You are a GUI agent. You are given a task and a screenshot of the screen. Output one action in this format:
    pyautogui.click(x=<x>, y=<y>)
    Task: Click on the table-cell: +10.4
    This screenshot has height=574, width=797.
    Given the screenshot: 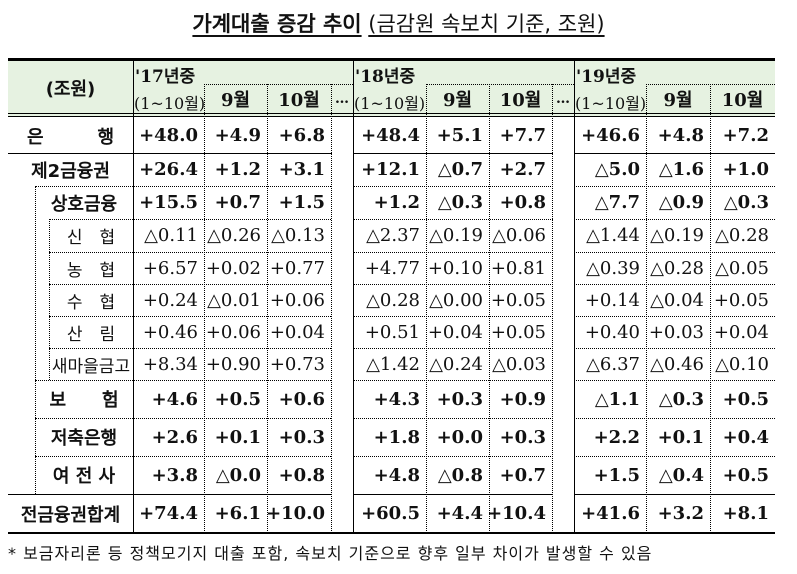 What is the action you would take?
    pyautogui.click(x=516, y=513)
    